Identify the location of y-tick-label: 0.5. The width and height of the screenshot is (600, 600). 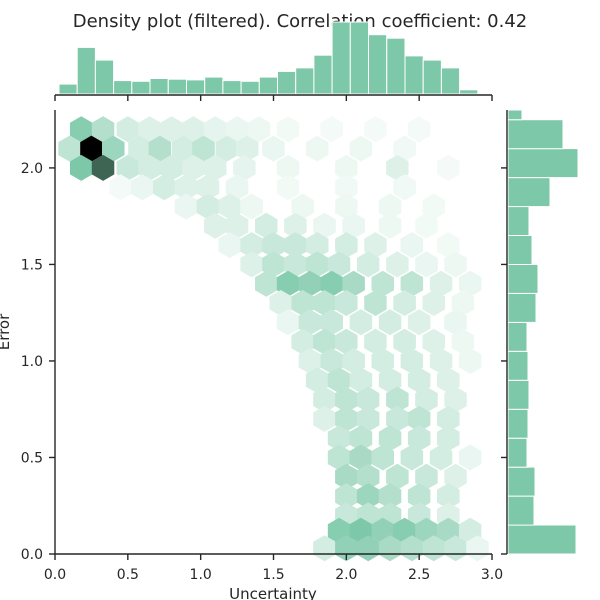
(32, 458).